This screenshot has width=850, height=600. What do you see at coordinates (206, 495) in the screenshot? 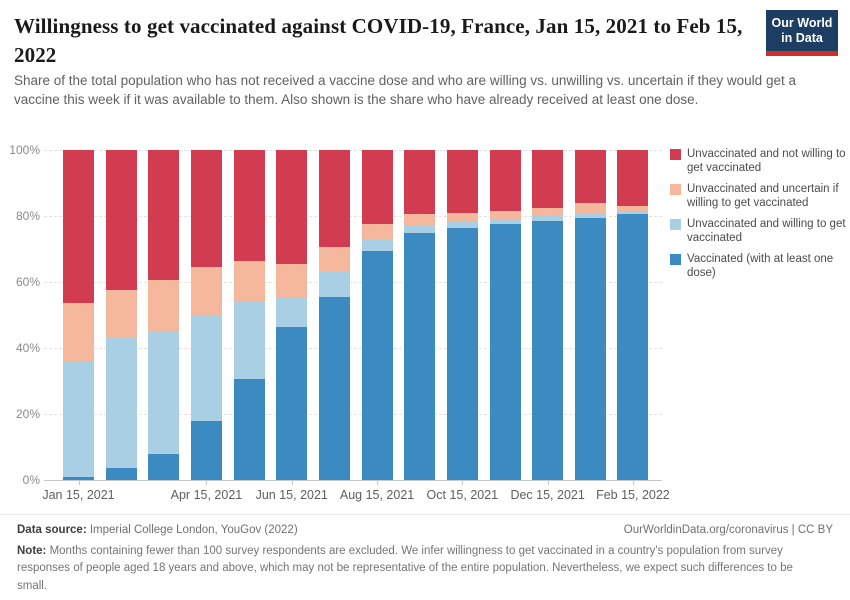
I see `x-axis-tick-label: Apr 15, 2021` at bounding box center [206, 495].